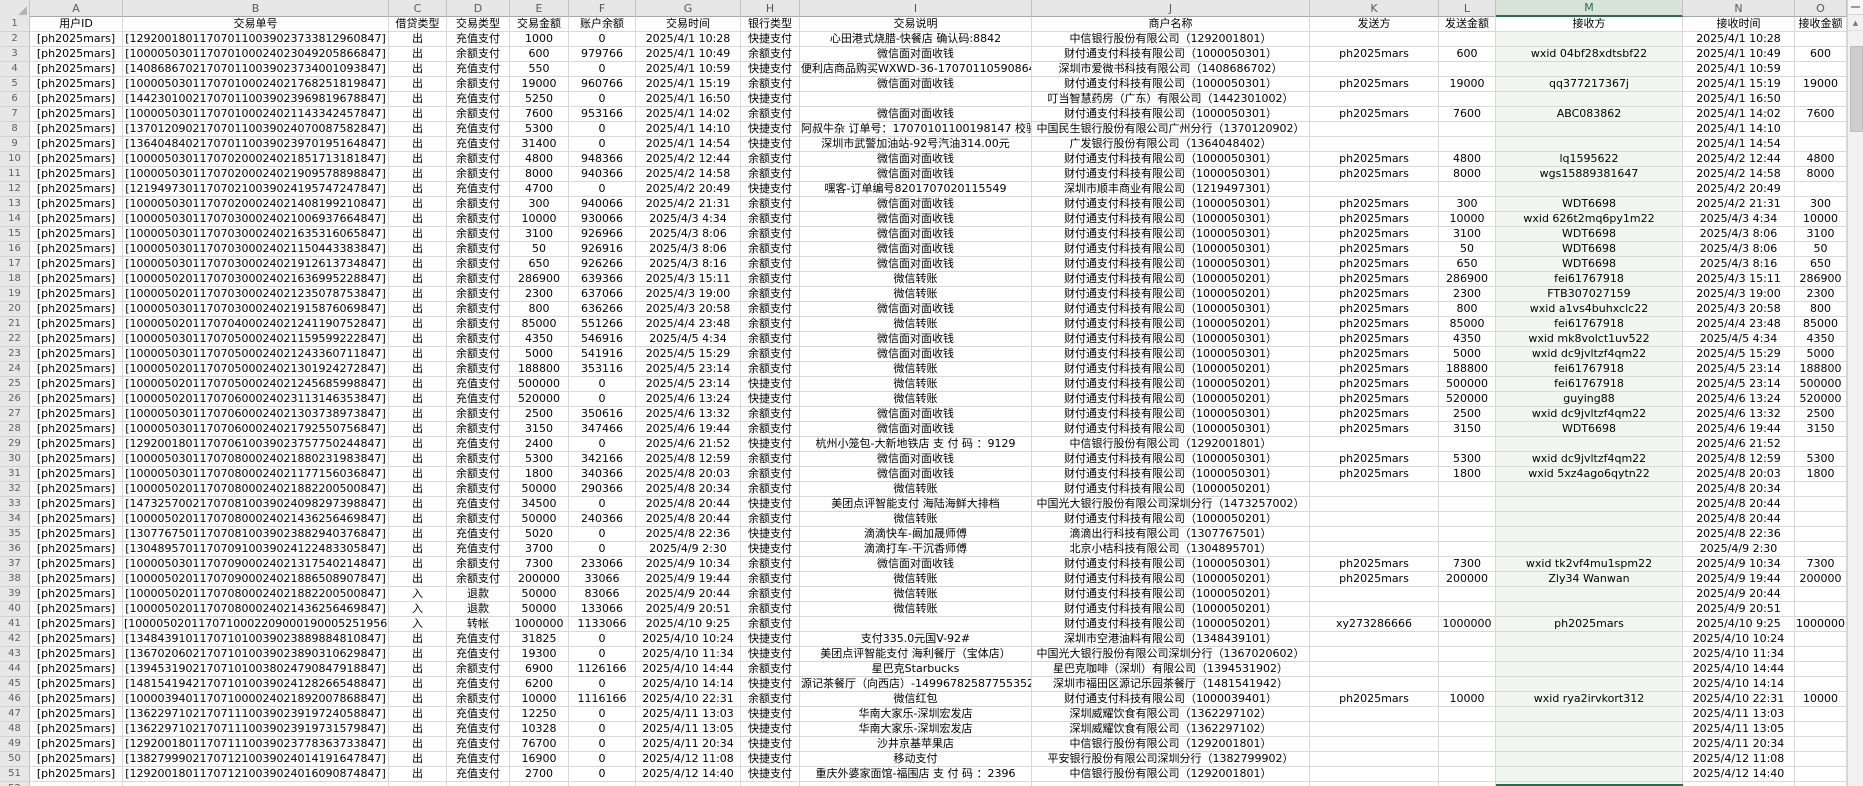 The width and height of the screenshot is (1863, 786). What do you see at coordinates (602, 219) in the screenshot?
I see `cell-F14: 930066` at bounding box center [602, 219].